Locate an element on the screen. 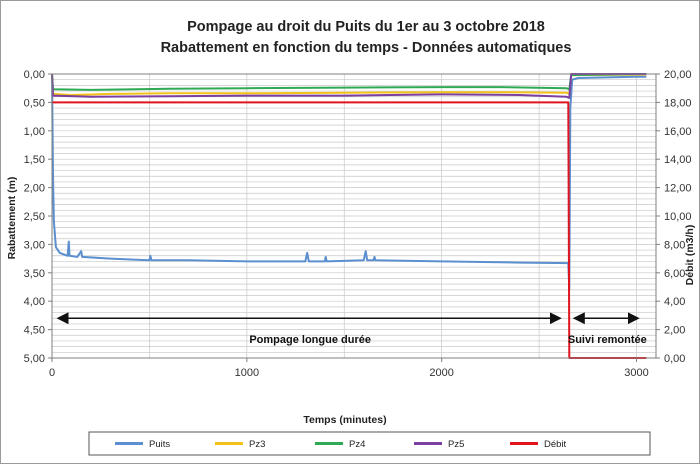 This screenshot has height=469, width=700. x-tick-label: 0 is located at coordinates (52, 373).